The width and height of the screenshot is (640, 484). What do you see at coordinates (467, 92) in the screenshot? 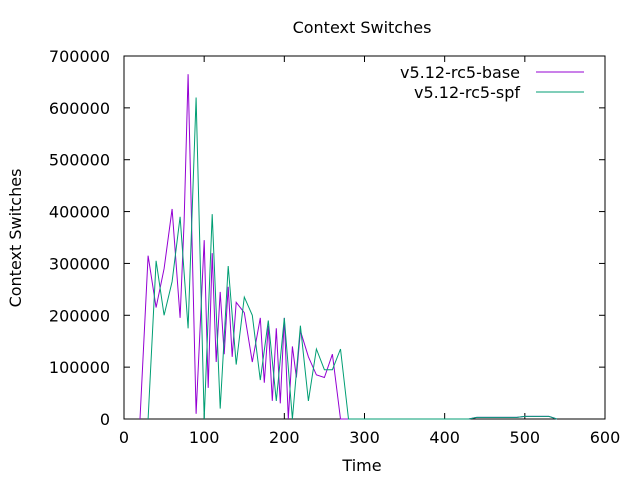
I see `legend-label-1: v5.12-rc5-spf` at bounding box center [467, 92].